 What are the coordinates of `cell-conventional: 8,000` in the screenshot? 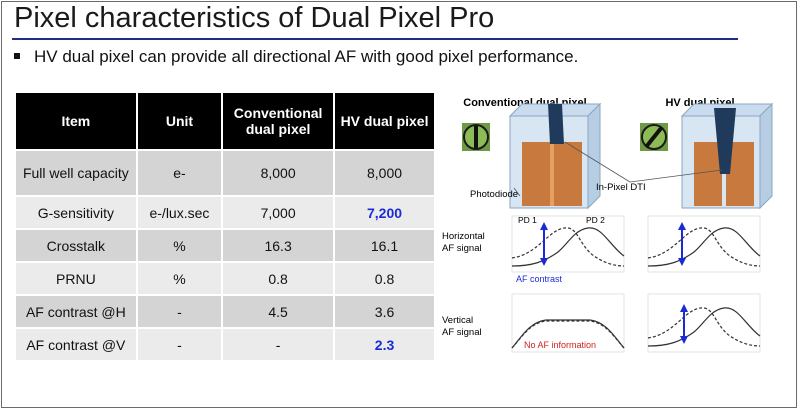 It's located at (279, 173).